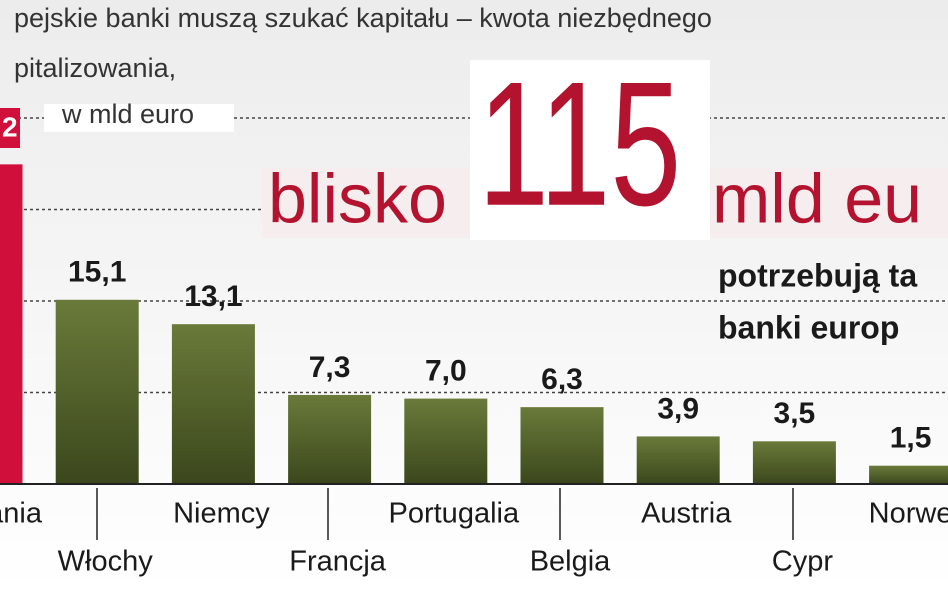 The image size is (948, 593). I want to click on value-label: 6,3, so click(562, 379).